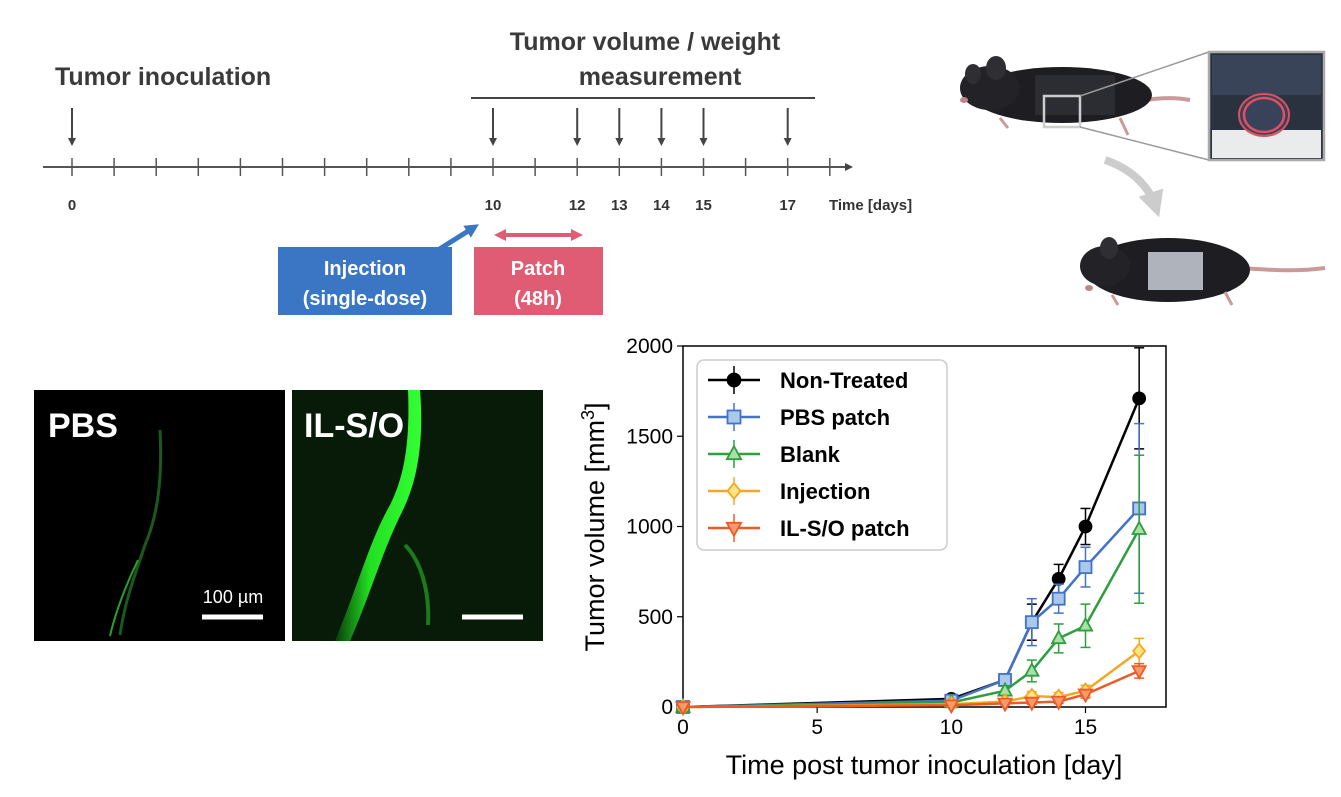  I want to click on legend-box, so click(822, 455).